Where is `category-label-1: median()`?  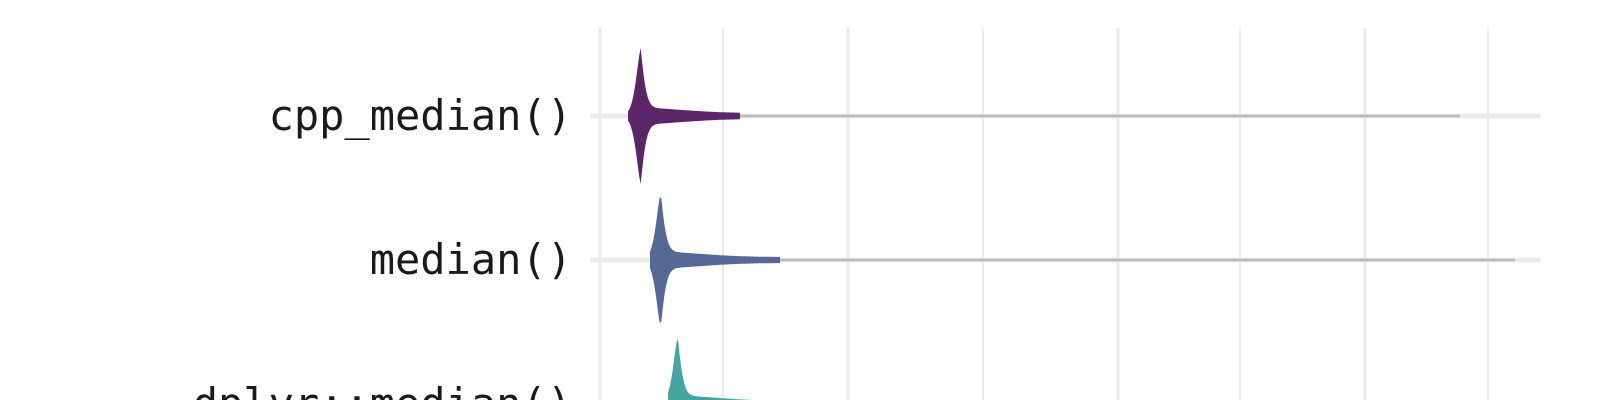
category-label-1: median() is located at coordinates (471, 259).